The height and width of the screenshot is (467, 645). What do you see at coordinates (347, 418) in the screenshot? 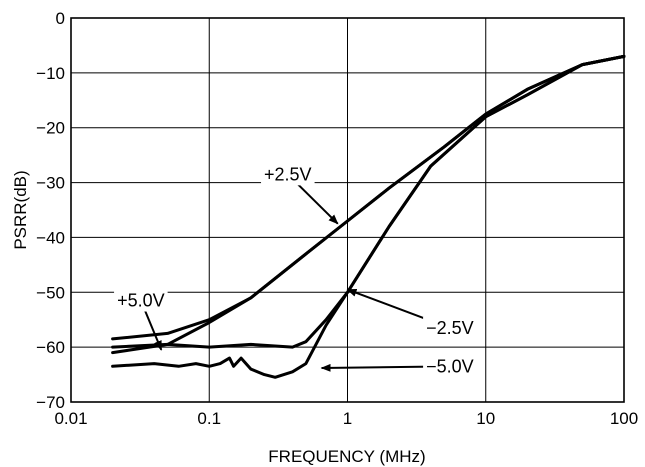
I see `x-tick-label: 1` at bounding box center [347, 418].